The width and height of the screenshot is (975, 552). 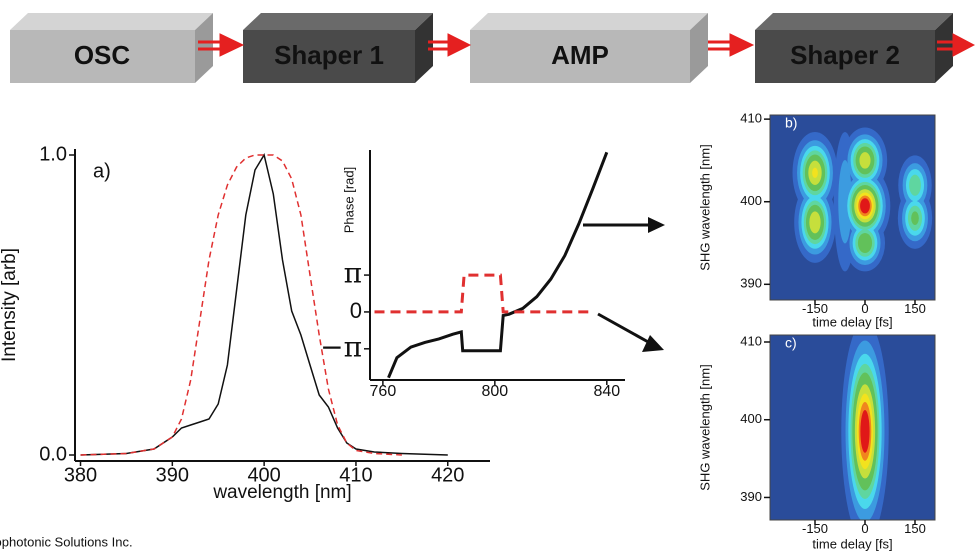 I want to click on arrows, so click(x=586, y=45).